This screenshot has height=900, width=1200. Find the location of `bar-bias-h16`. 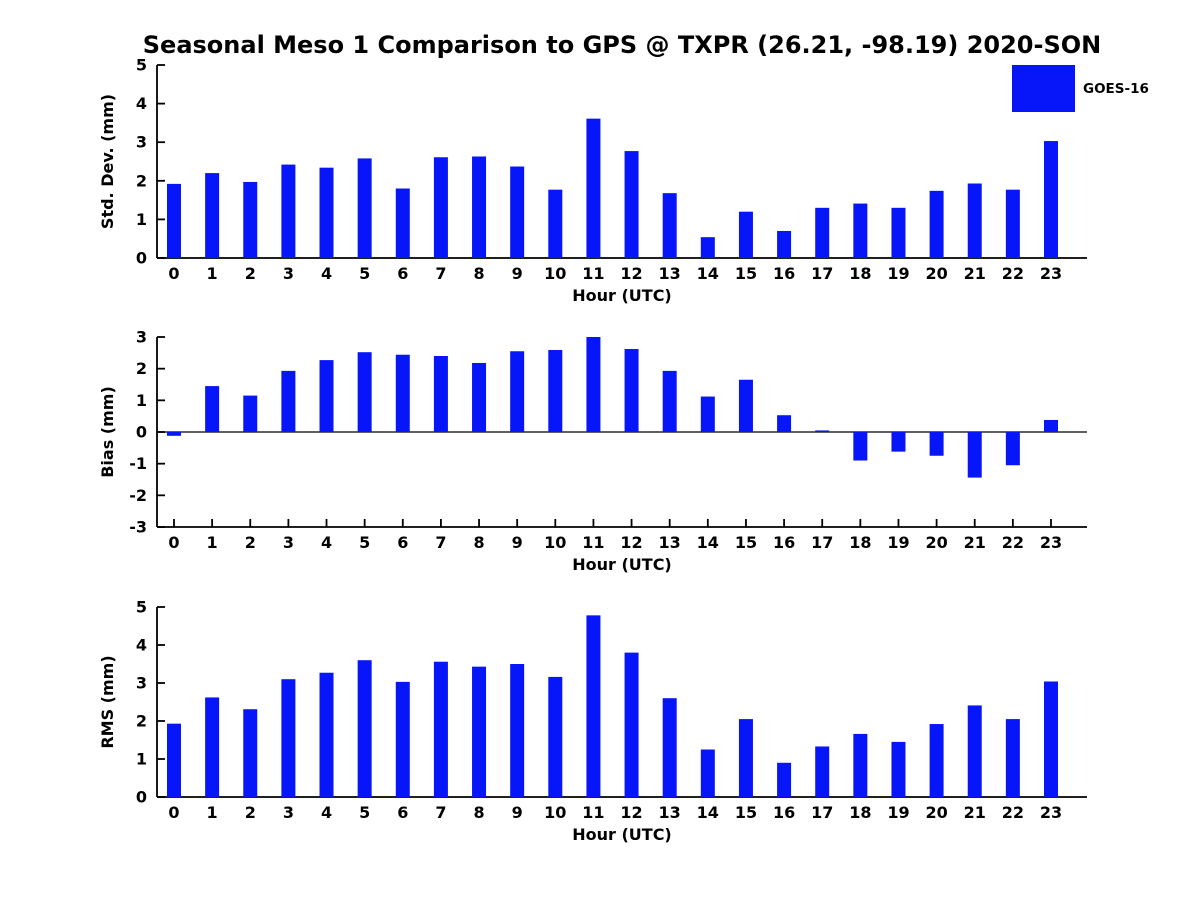

bar-bias-h16 is located at coordinates (784, 423).